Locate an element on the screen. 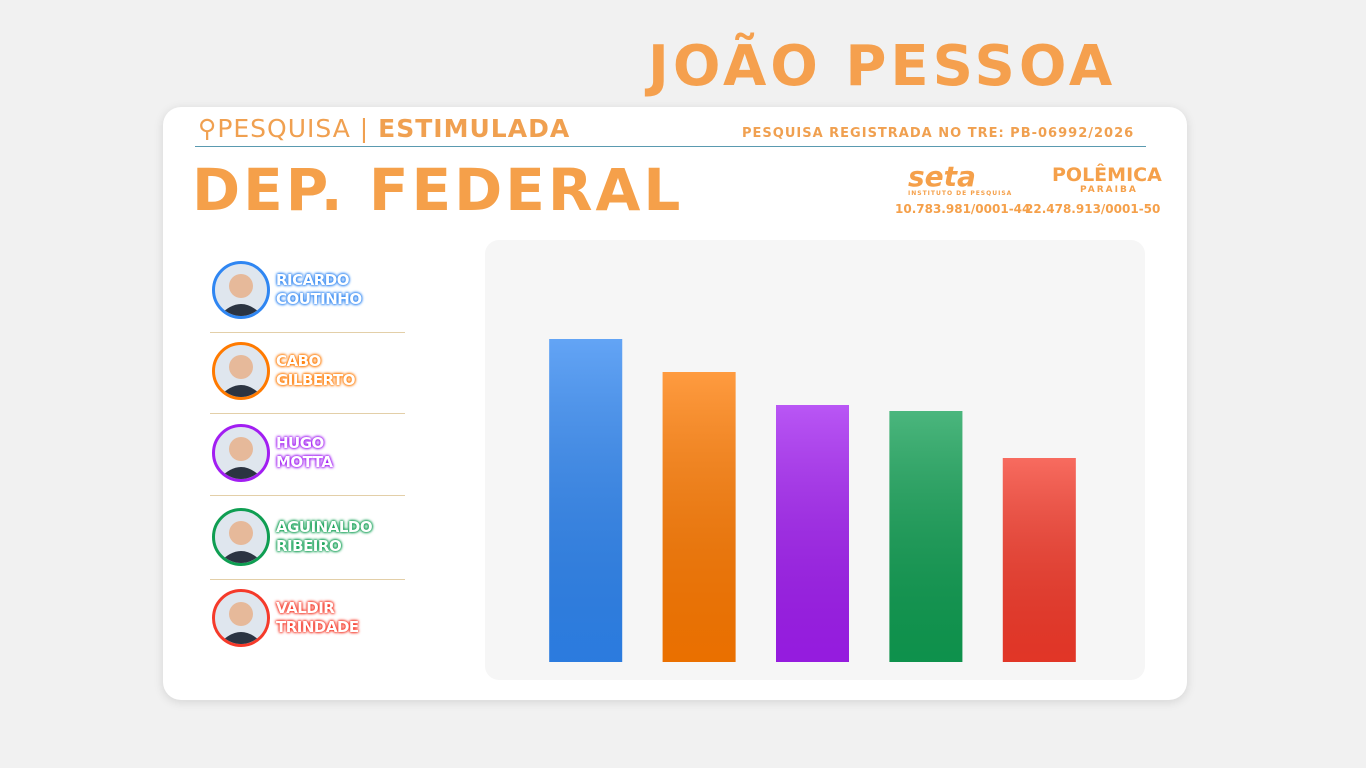  candidate-name: VALDIR TRINDADE is located at coordinates (317, 617).